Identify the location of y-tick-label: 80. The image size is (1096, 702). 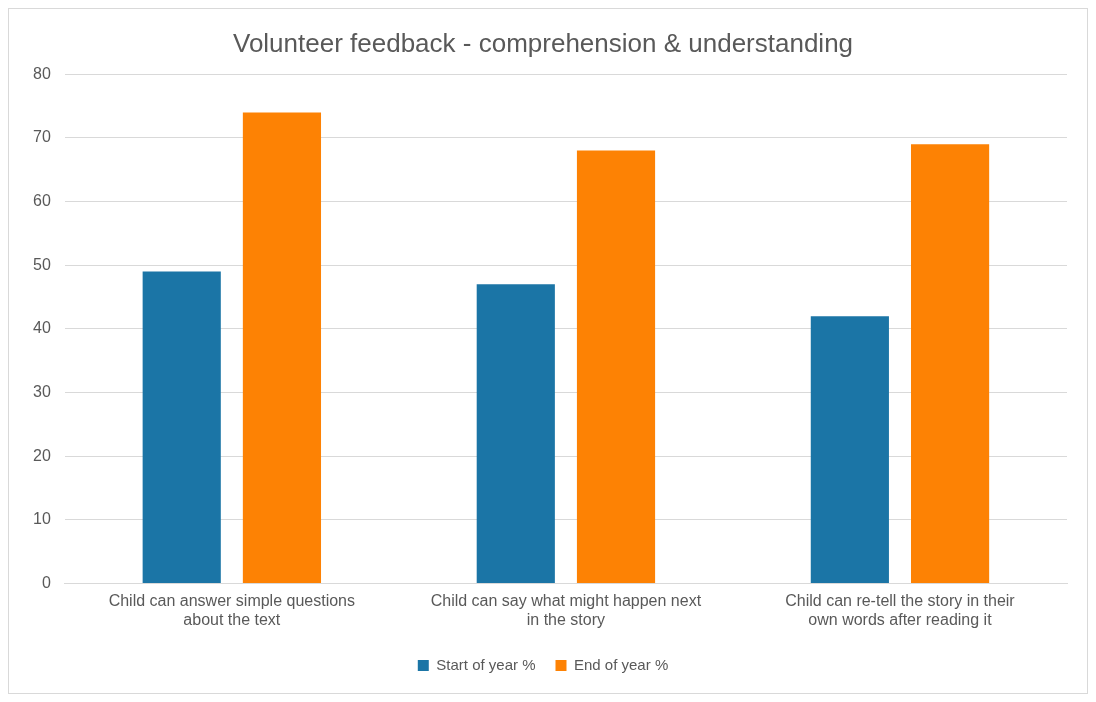
(42, 73).